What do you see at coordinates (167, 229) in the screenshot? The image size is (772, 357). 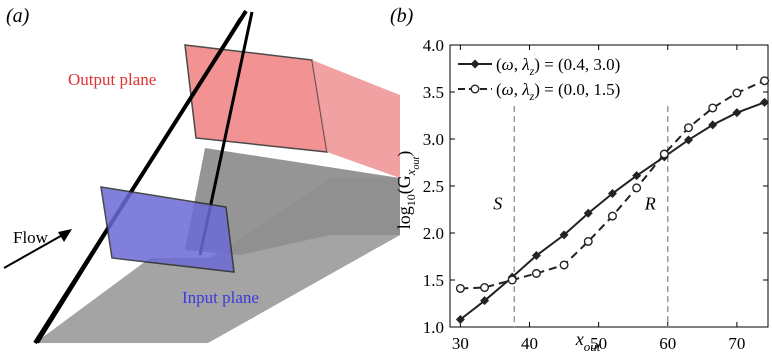 I see `input-plane` at bounding box center [167, 229].